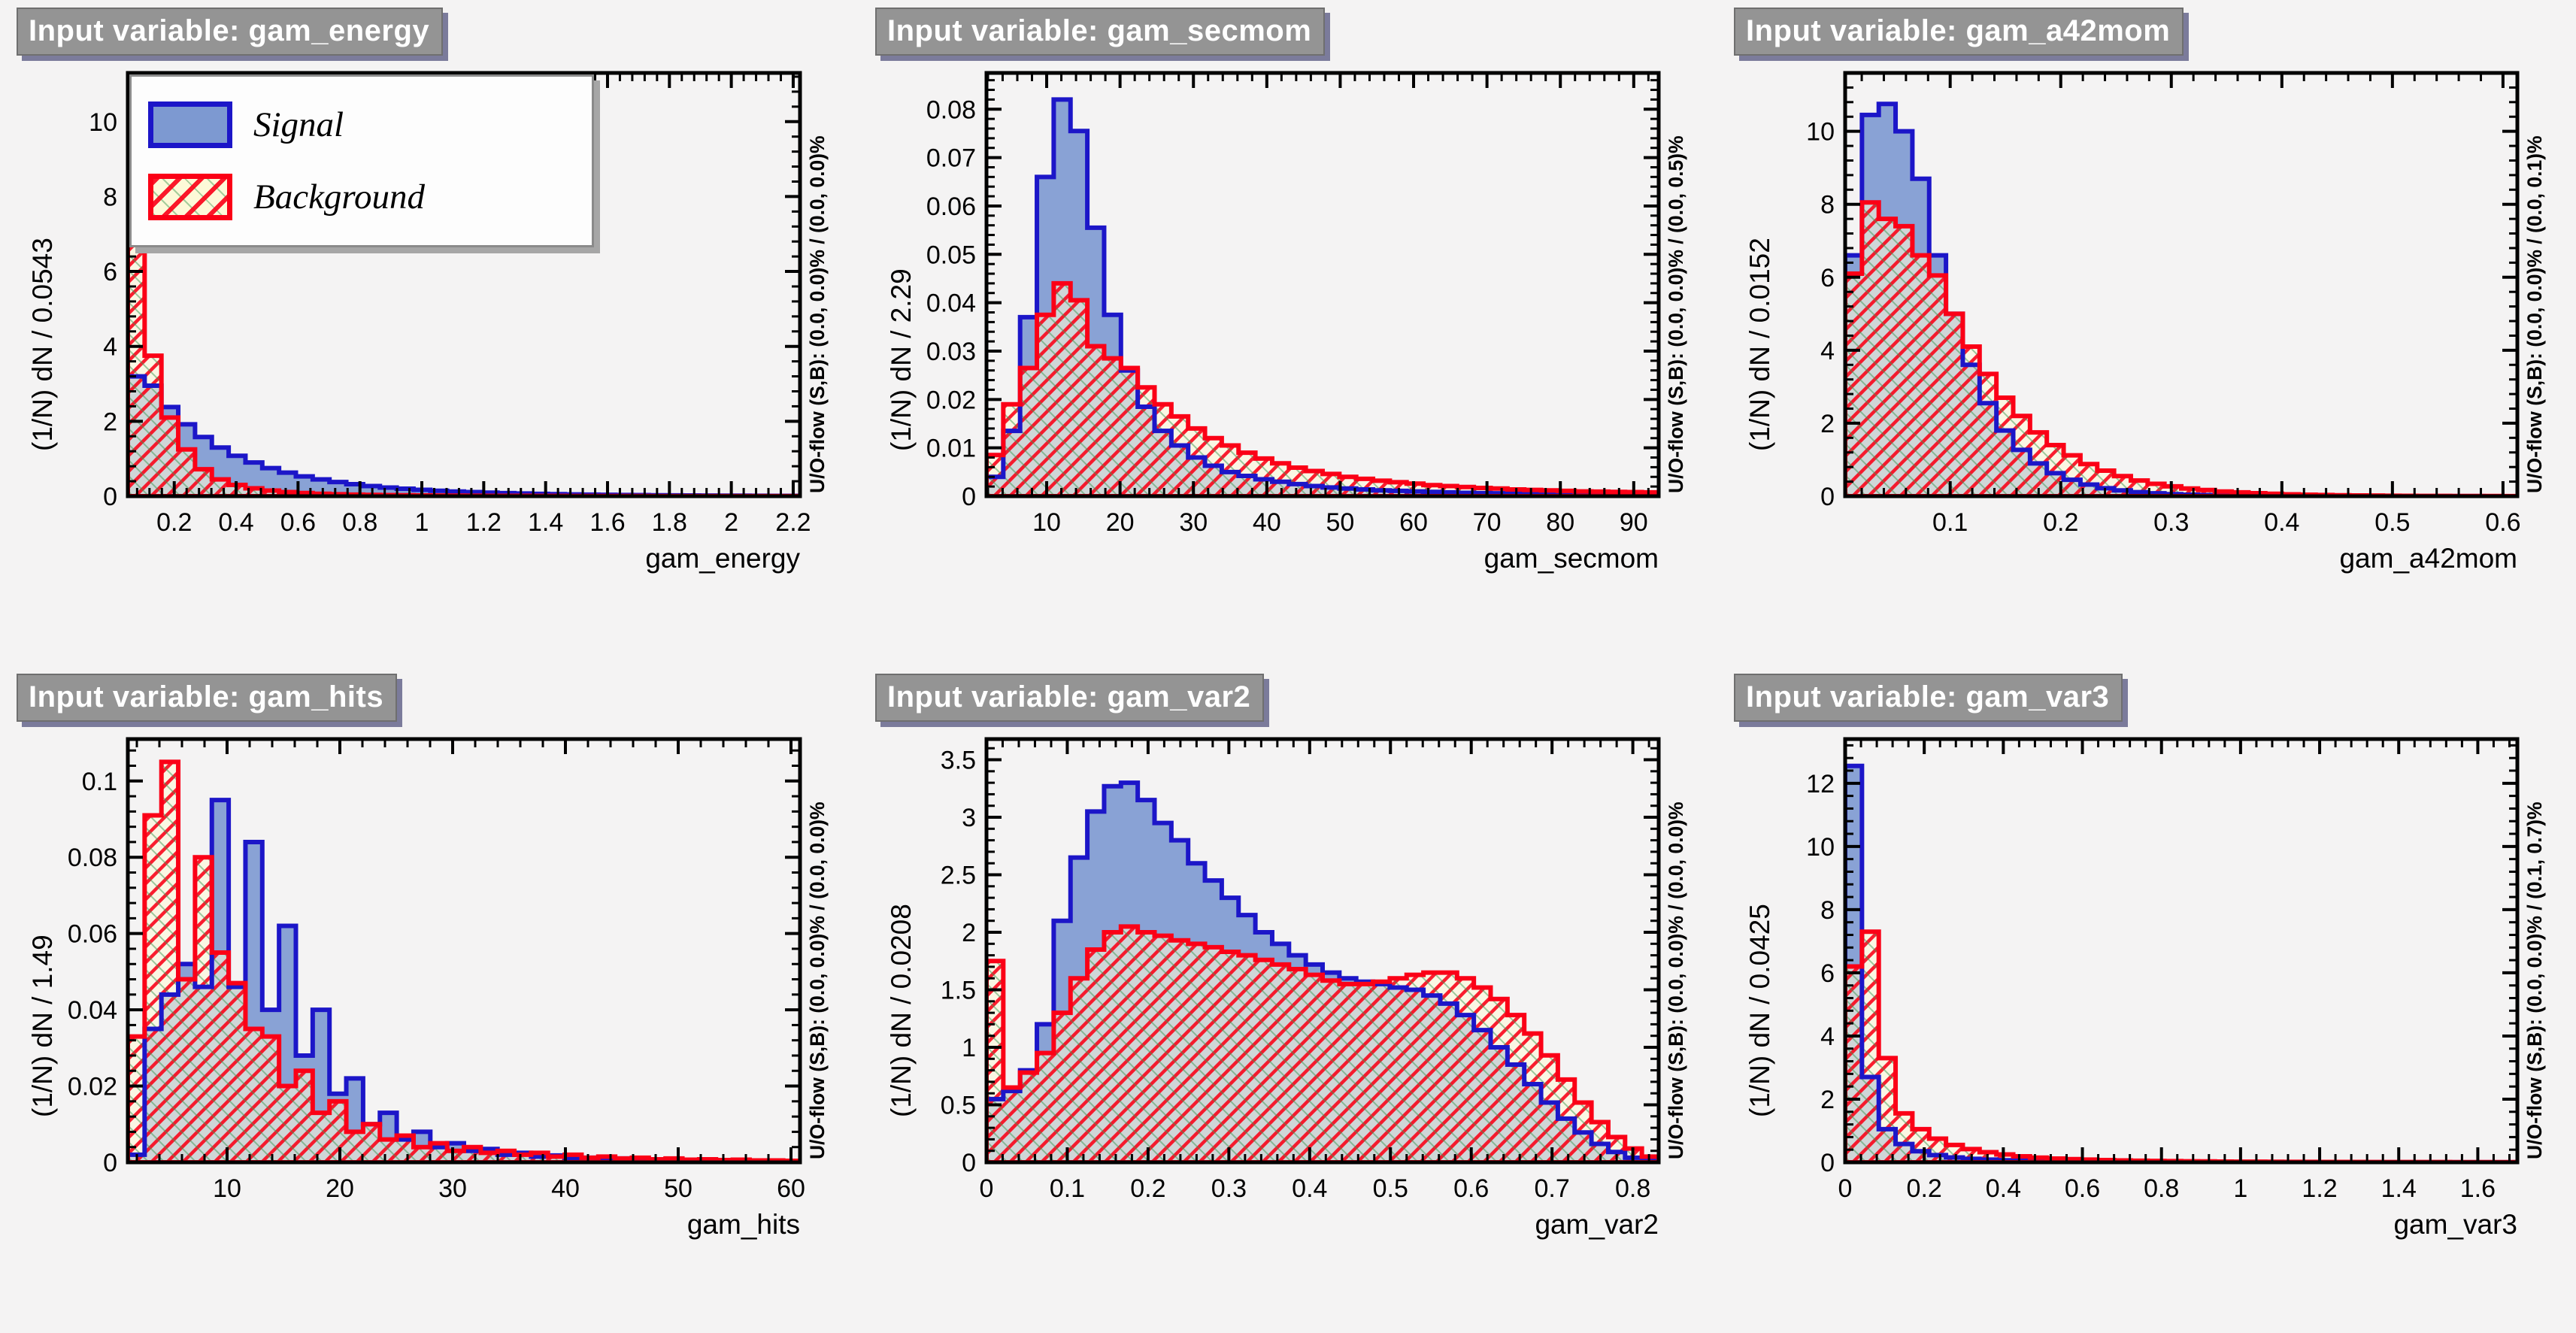 This screenshot has width=2576, height=1333. Describe the element at coordinates (190, 125) in the screenshot. I see `legend-signal-swatch` at that location.